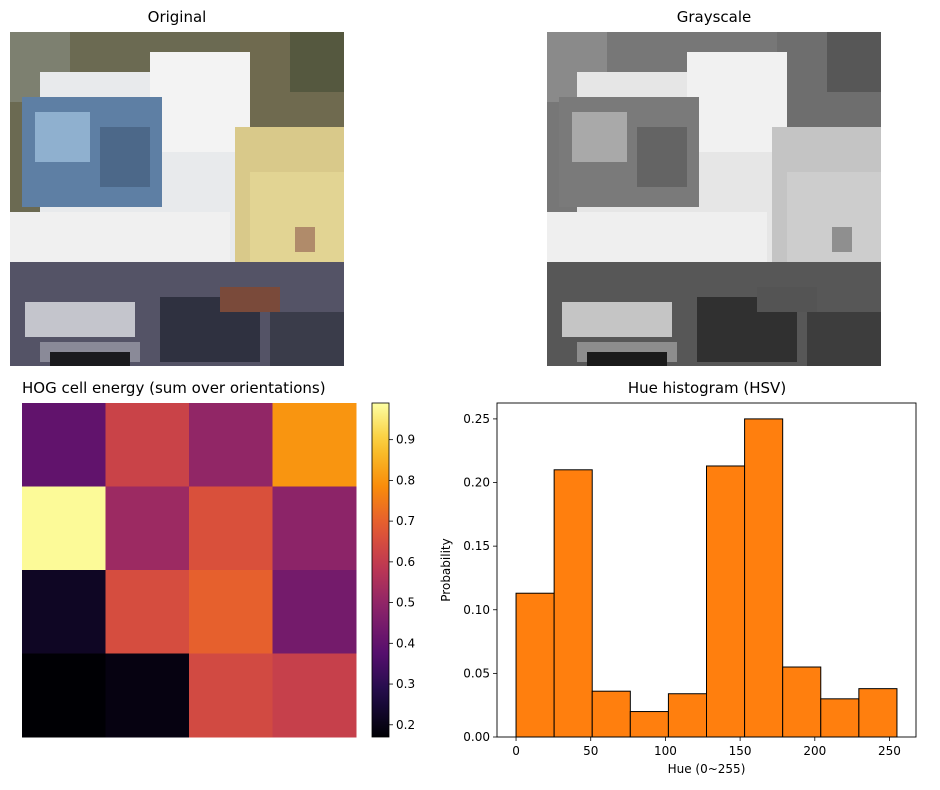 Image resolution: width=940 pixels, height=790 pixels. I want to click on heatmap-cell-r1-c3, so click(314, 528).